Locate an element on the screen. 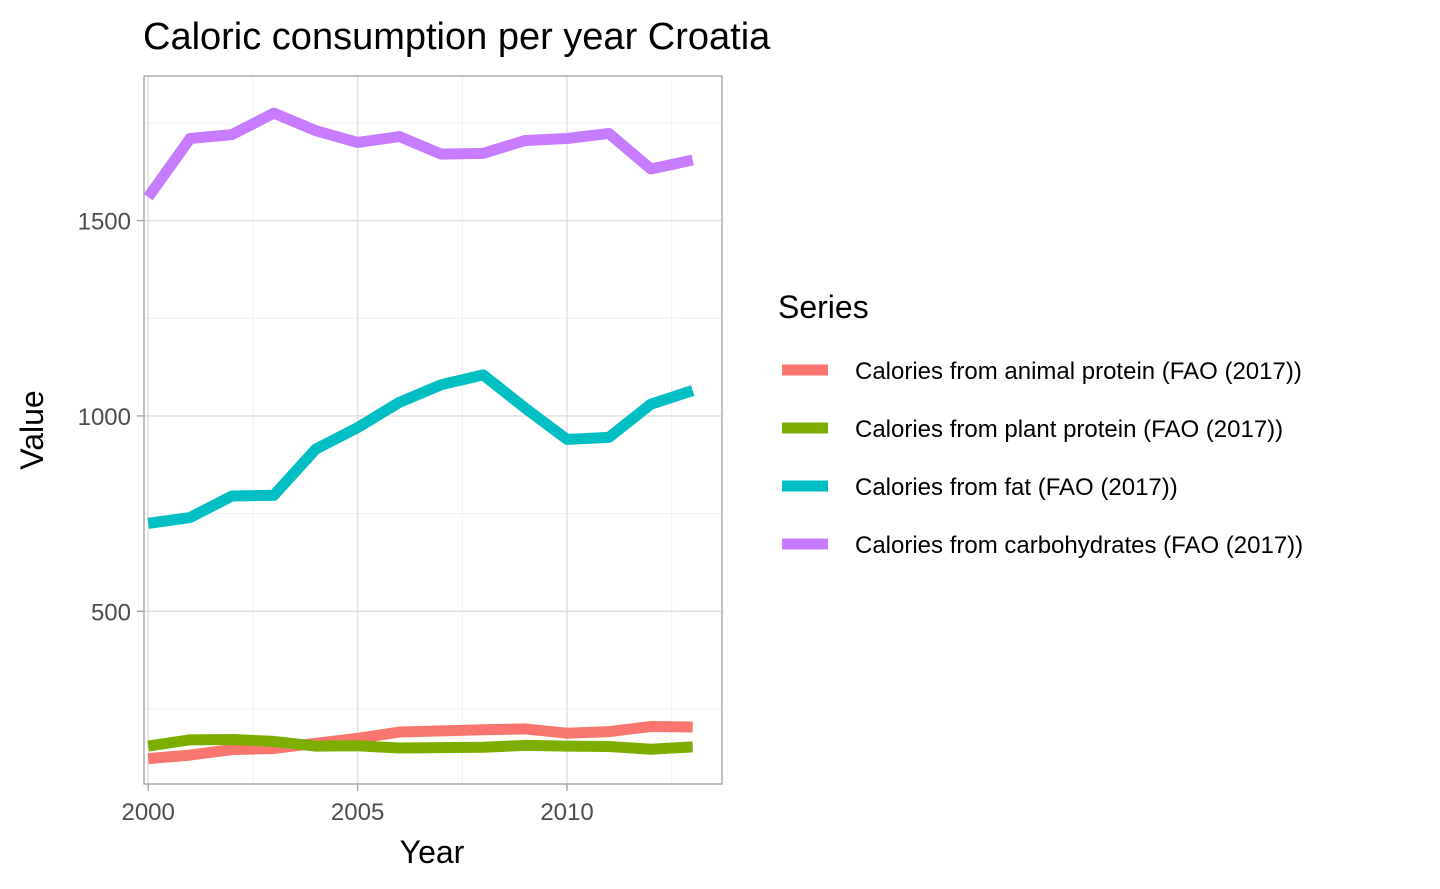 Image resolution: width=1440 pixels, height=889 pixels. y-tick-label: 1500 is located at coordinates (104, 222).